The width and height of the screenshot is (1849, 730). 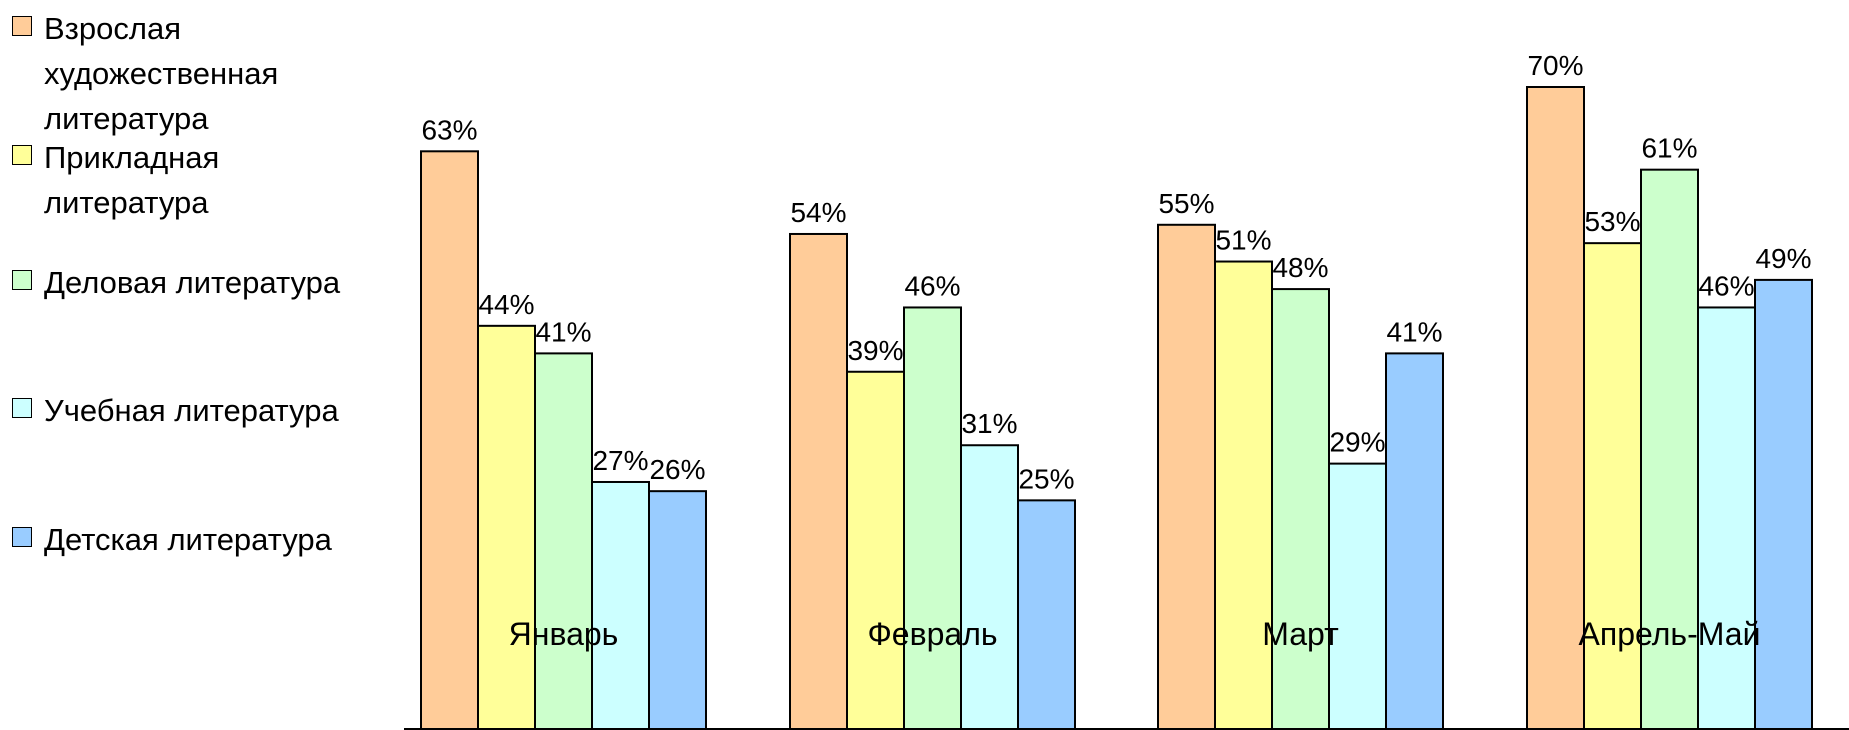 I want to click on category-label: Январь, so click(x=564, y=634).